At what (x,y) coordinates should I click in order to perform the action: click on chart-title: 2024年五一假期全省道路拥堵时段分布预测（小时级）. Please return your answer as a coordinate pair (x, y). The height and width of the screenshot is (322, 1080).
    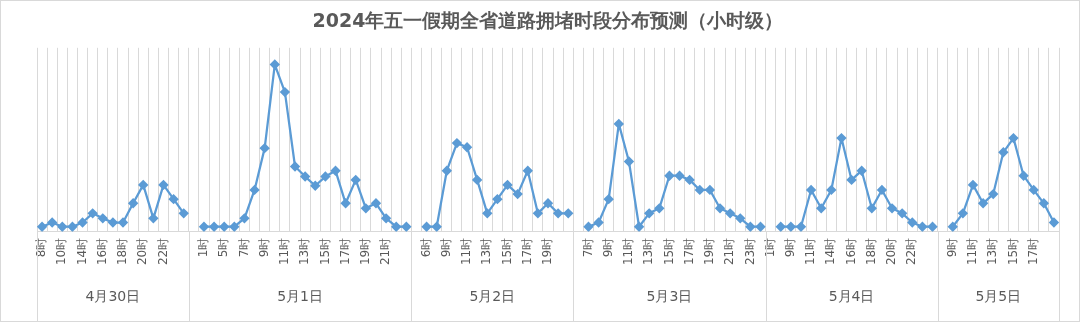
    Looking at the image, I should click on (548, 20).